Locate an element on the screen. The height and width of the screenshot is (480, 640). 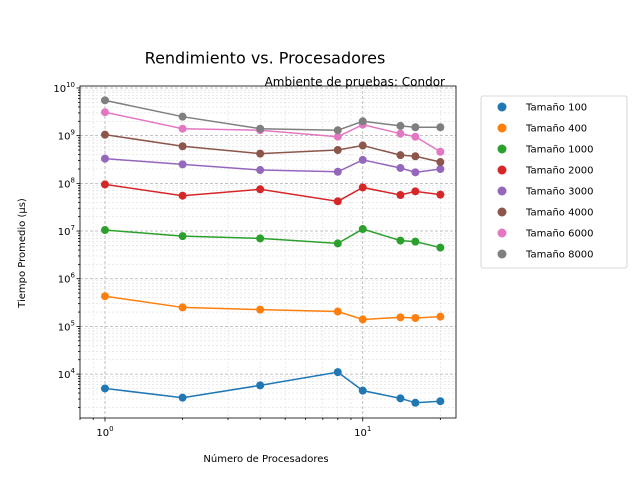
legend-label: Tamaño 3000 is located at coordinates (559, 192).